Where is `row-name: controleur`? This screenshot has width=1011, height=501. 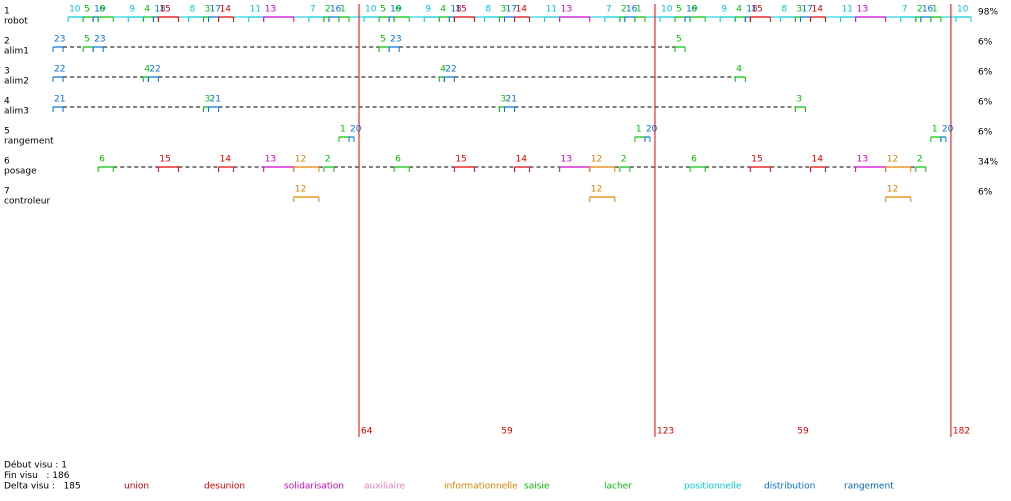
row-name: controleur is located at coordinates (27, 202).